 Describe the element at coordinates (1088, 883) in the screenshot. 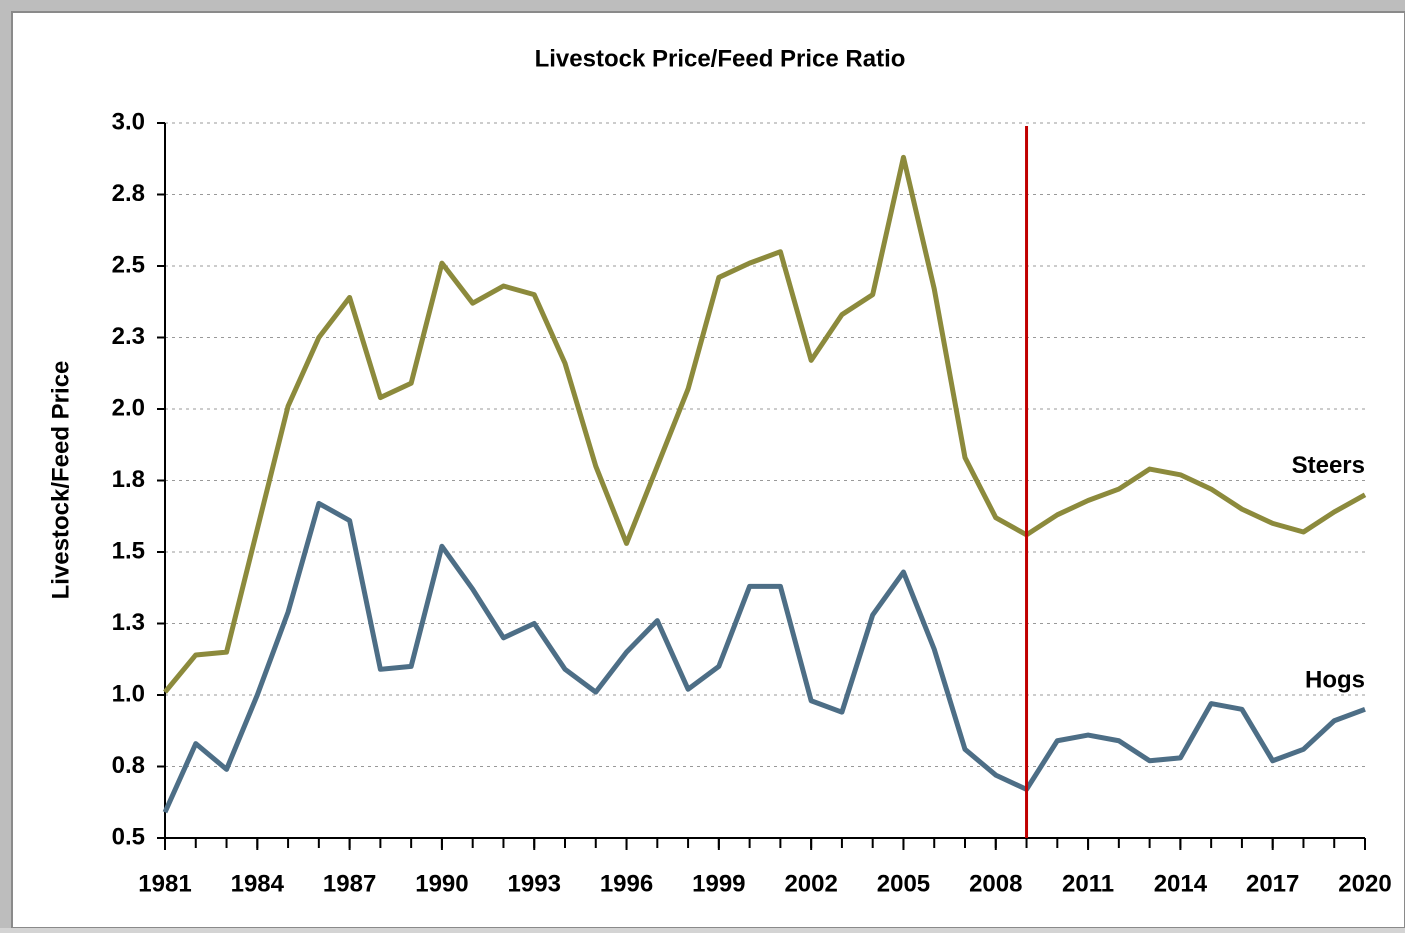

I see `x-tick-label: 2011` at that location.